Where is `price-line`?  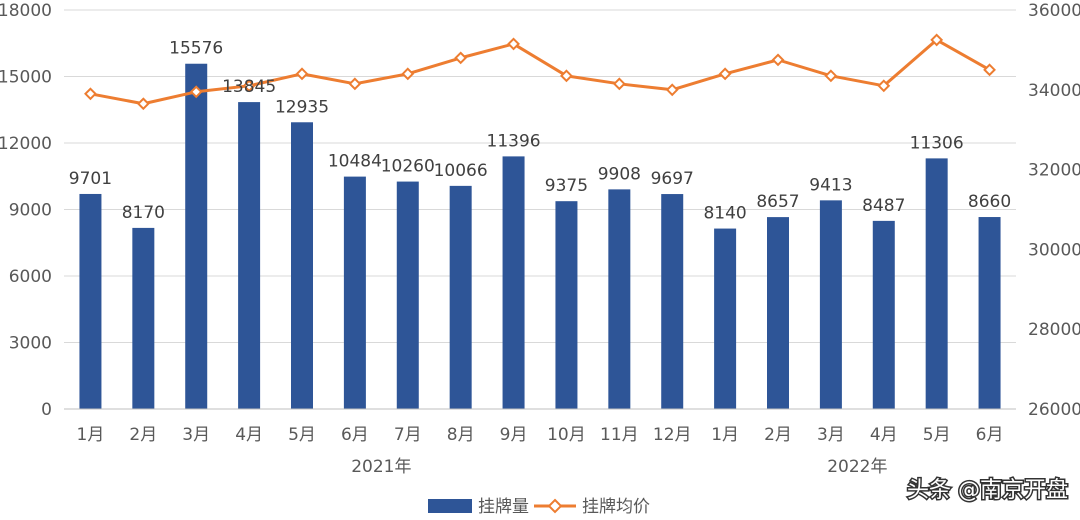
price-line is located at coordinates (540, 72).